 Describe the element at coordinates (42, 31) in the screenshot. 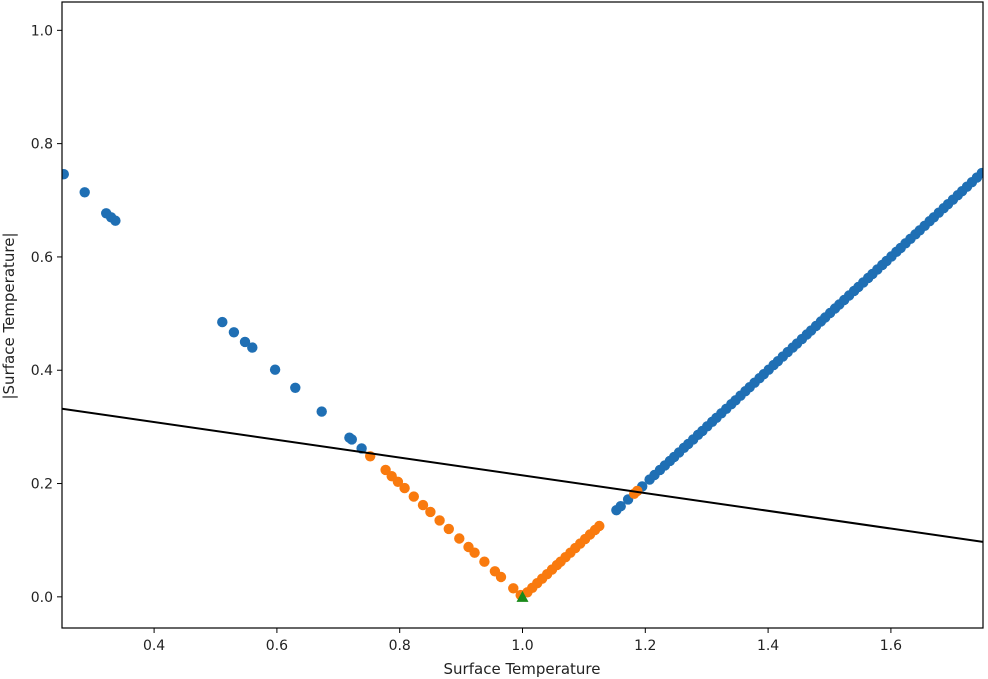

I see `y-tick-label-5: 1.0` at that location.